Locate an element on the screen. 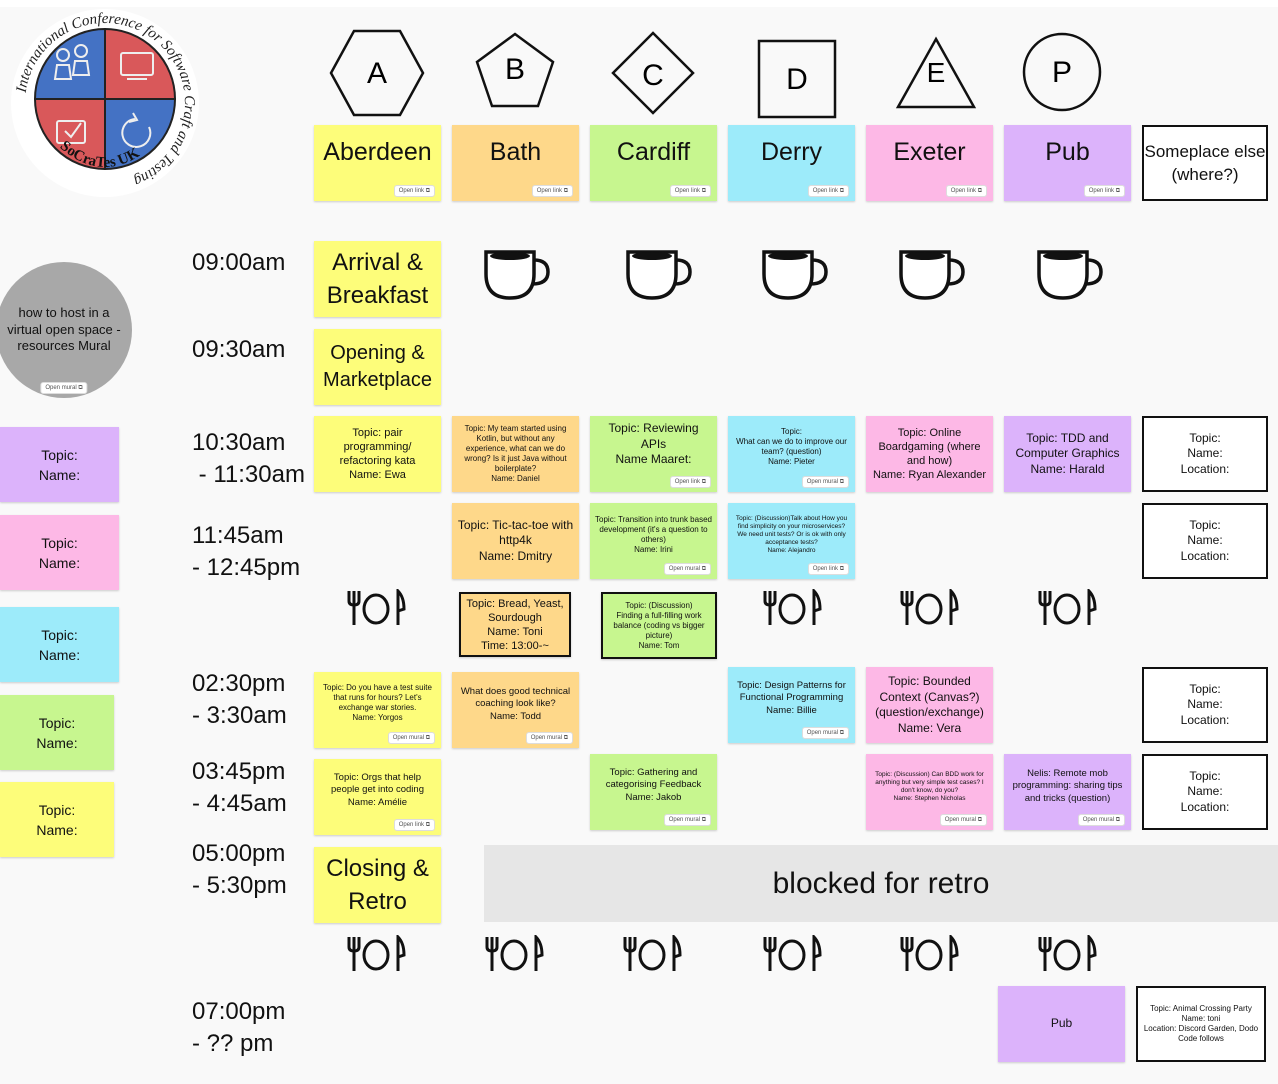 The image size is (1278, 1084). room-name: Cardiff is located at coordinates (653, 152).